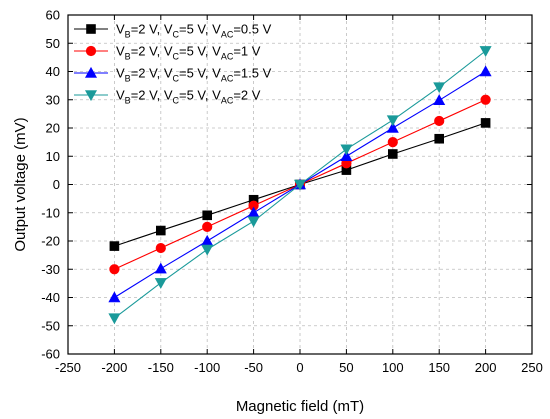 The image size is (550, 419). Describe the element at coordinates (299, 367) in the screenshot. I see `x-tick-label: 0` at that location.